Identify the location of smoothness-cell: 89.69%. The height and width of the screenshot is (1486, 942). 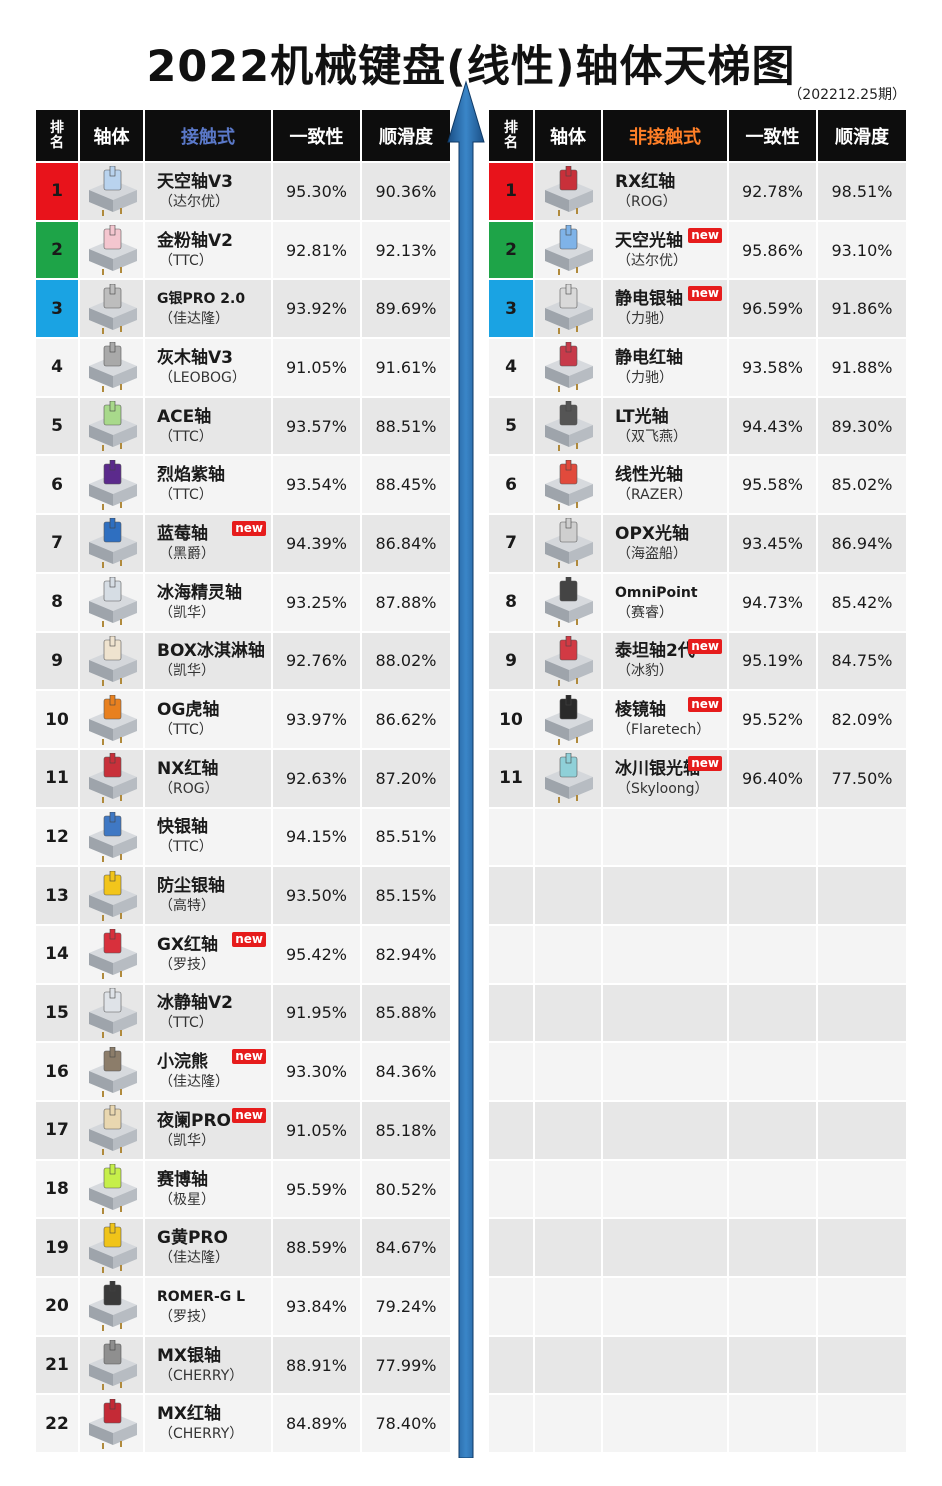
(406, 309).